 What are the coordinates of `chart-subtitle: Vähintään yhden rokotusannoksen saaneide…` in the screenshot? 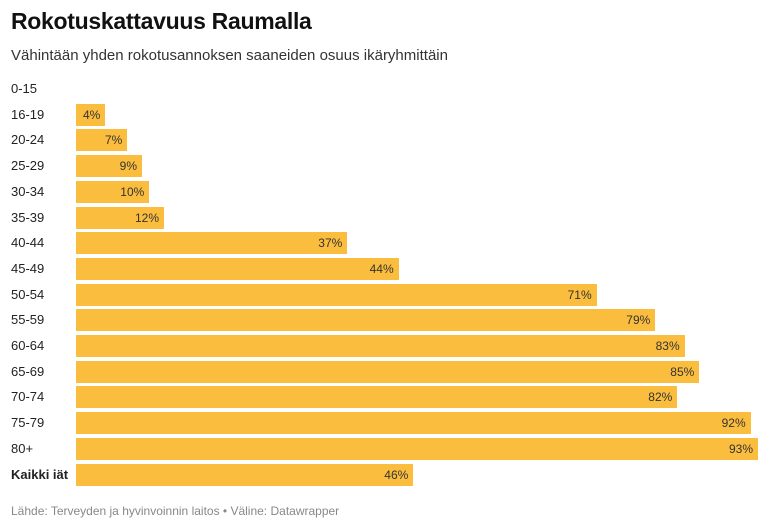 It's located at (229, 55).